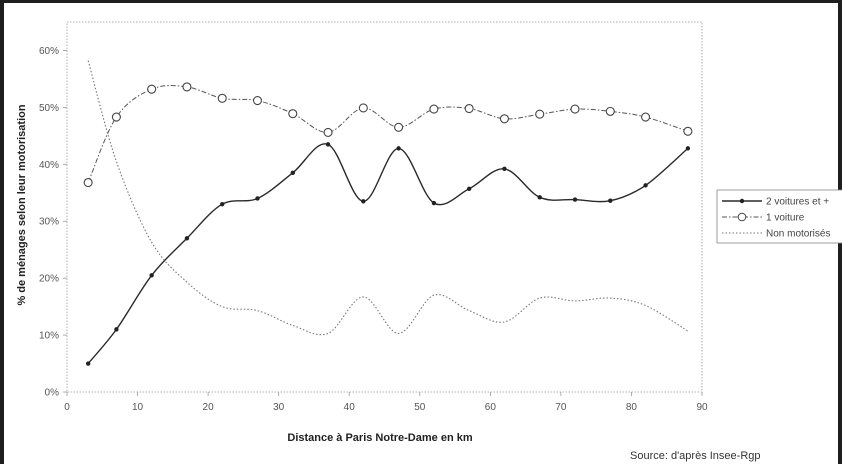 This screenshot has height=464, width=842. Describe the element at coordinates (561, 407) in the screenshot. I see `x-tick-label: 70` at that location.